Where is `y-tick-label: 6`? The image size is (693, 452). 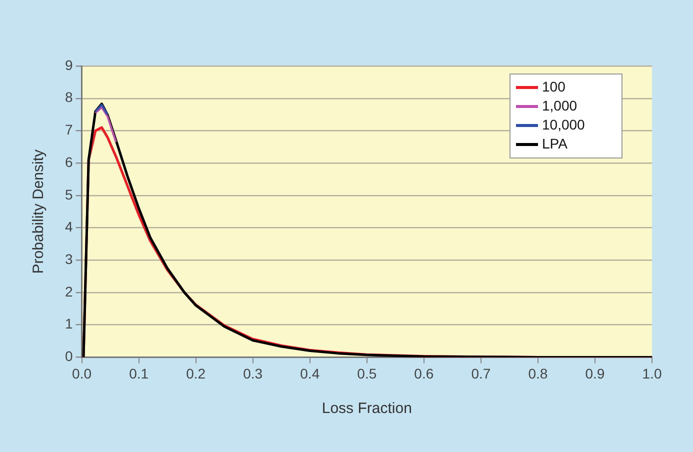
y-tick-label: 6 is located at coordinates (68, 162).